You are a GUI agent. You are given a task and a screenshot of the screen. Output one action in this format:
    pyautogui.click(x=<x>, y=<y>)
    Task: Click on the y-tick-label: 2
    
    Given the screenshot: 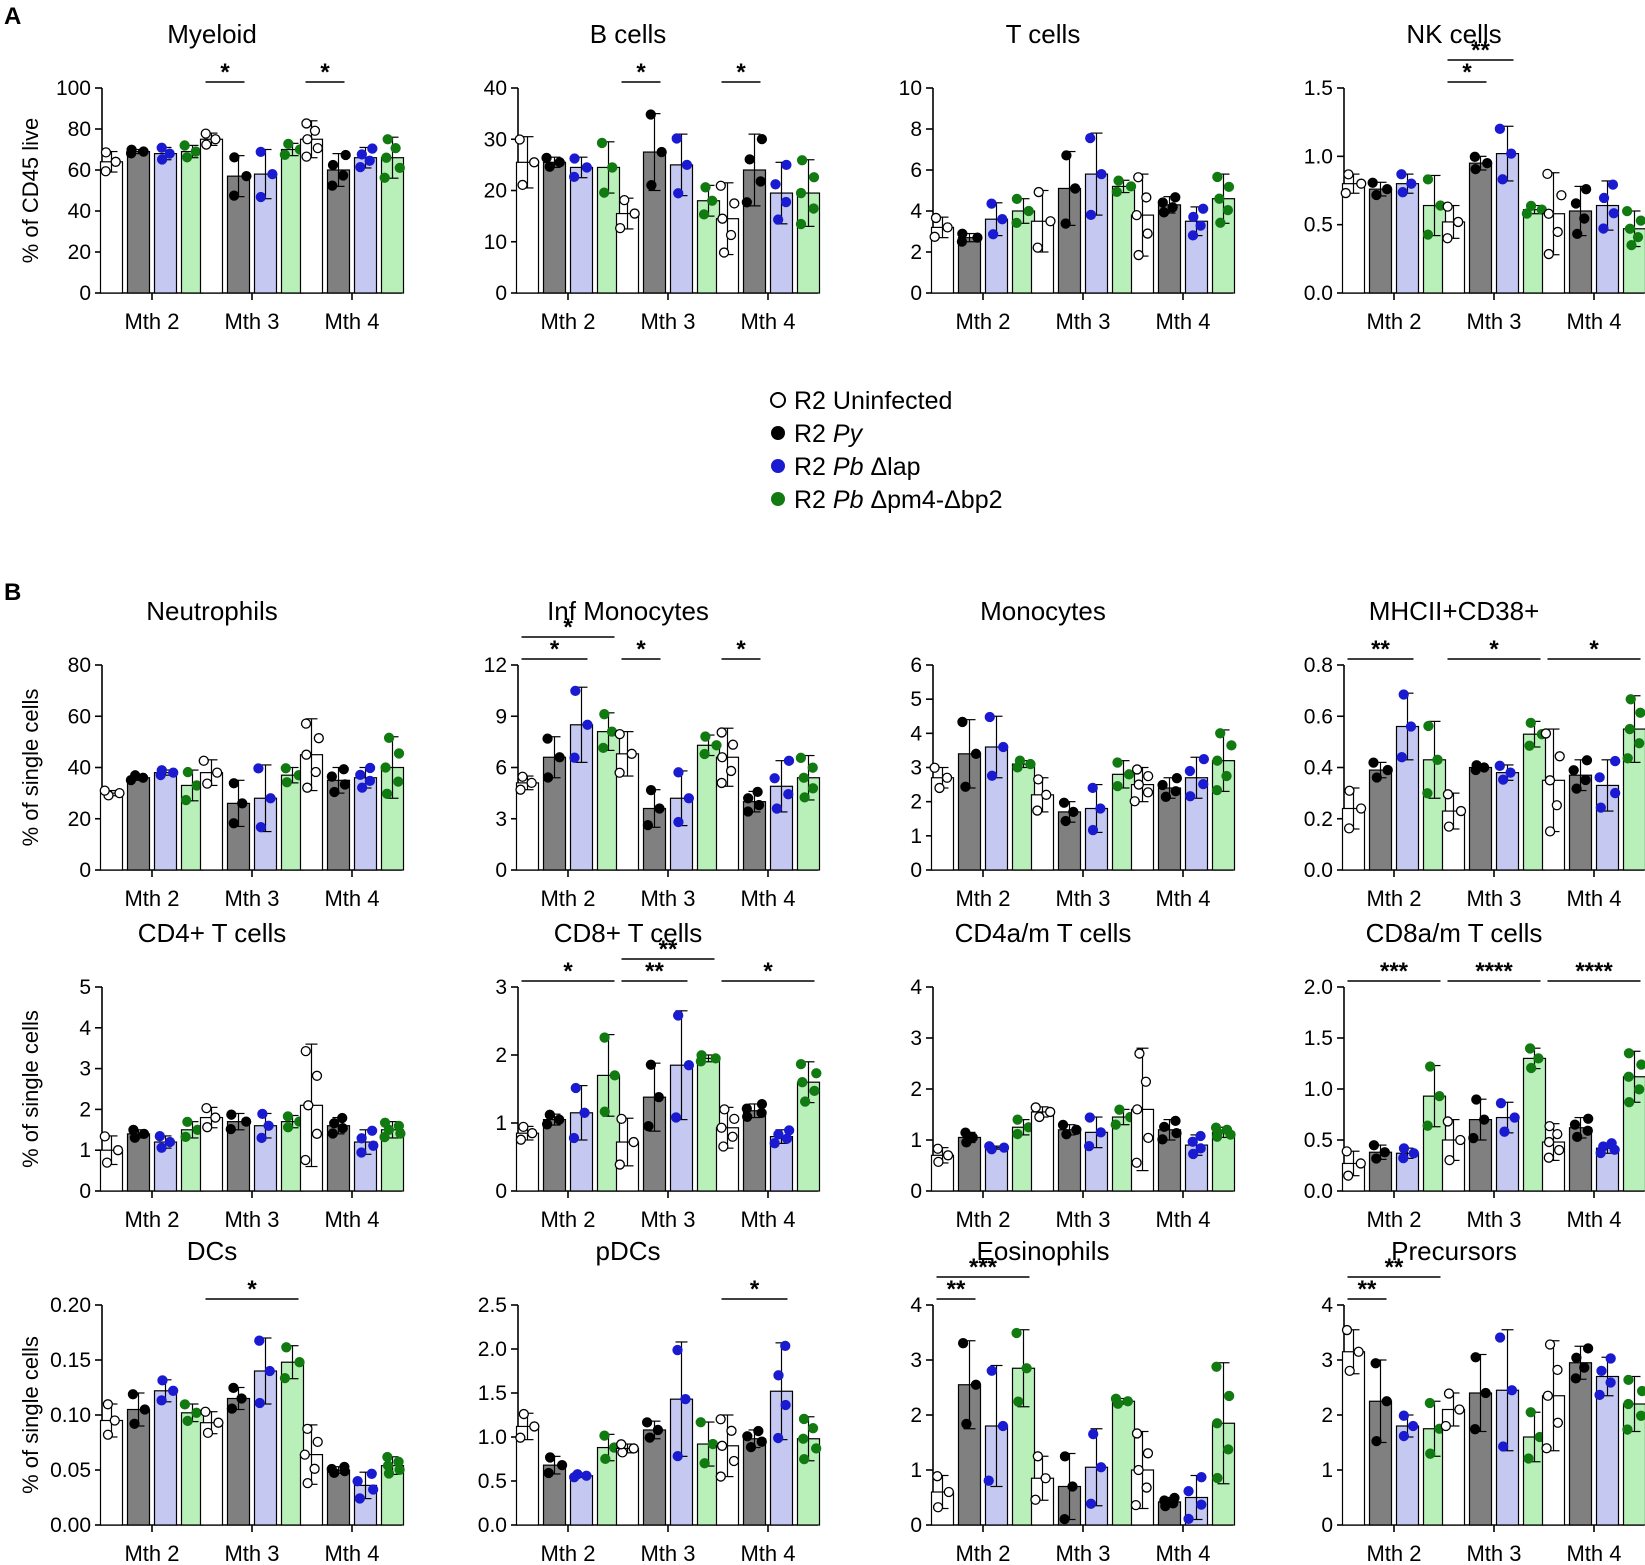 What is the action you would take?
    pyautogui.click(x=916, y=1415)
    